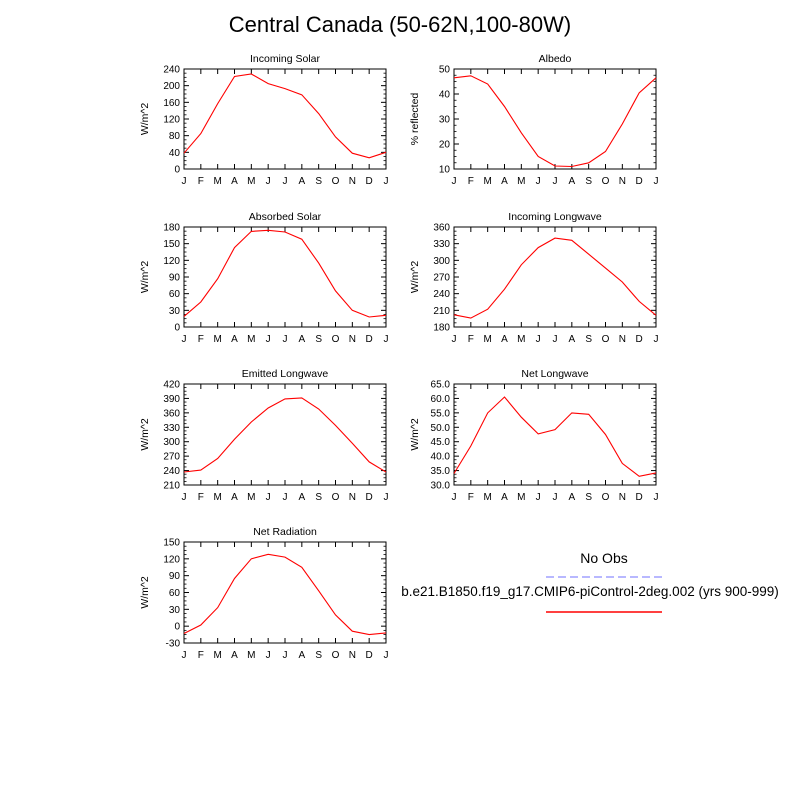 The width and height of the screenshot is (800, 800). I want to click on y-tick-label: 50, so click(445, 70).